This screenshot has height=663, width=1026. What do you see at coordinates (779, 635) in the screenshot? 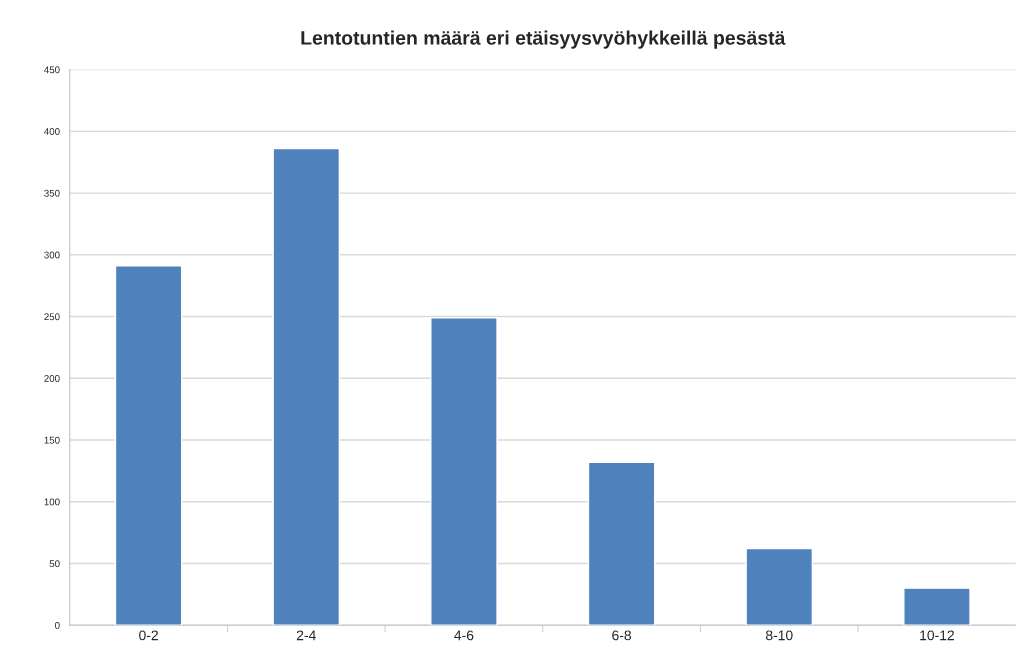
I see `x-tick-label: 8-10` at bounding box center [779, 635].